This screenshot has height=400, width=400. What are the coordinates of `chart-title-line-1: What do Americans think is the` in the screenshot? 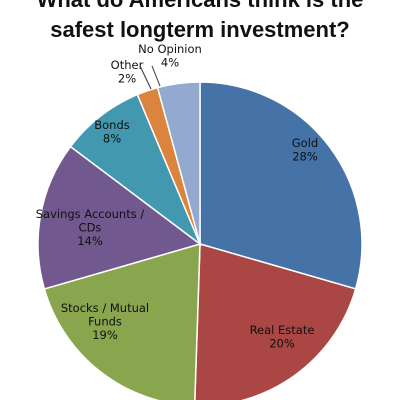 It's located at (200, 6).